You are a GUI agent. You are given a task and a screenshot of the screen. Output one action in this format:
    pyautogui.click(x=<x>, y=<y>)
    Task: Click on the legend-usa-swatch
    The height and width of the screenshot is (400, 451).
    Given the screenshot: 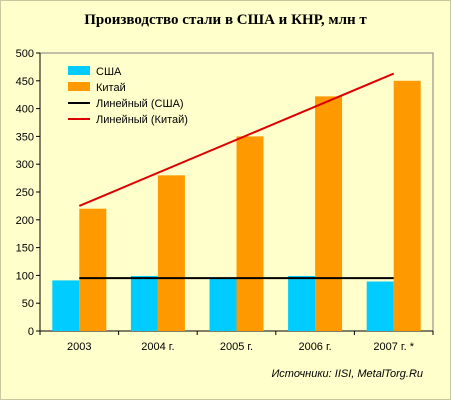 What is the action you would take?
    pyautogui.click(x=79, y=70)
    